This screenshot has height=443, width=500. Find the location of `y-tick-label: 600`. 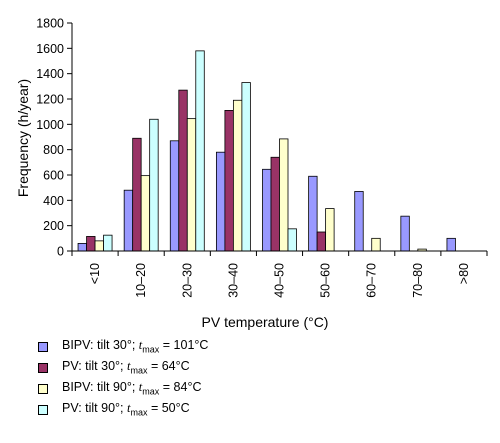

y-tick-label: 600 is located at coordinates (53, 176).